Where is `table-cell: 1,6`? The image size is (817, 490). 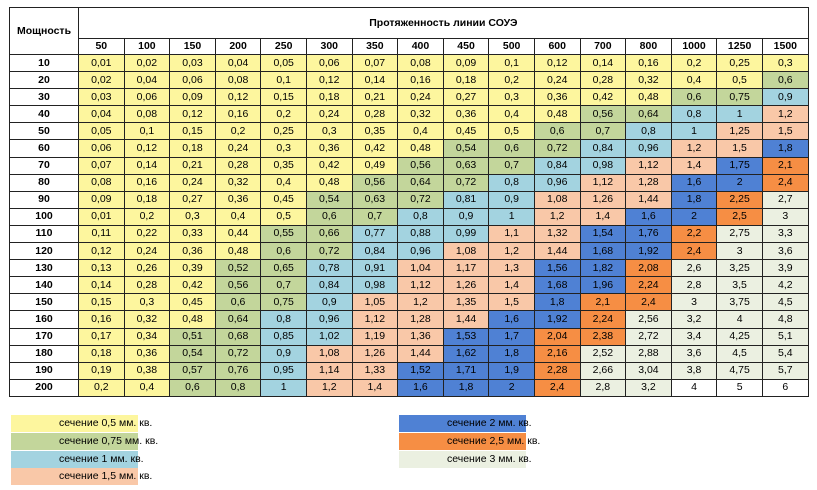 table-cell: 1,6 is located at coordinates (511, 319).